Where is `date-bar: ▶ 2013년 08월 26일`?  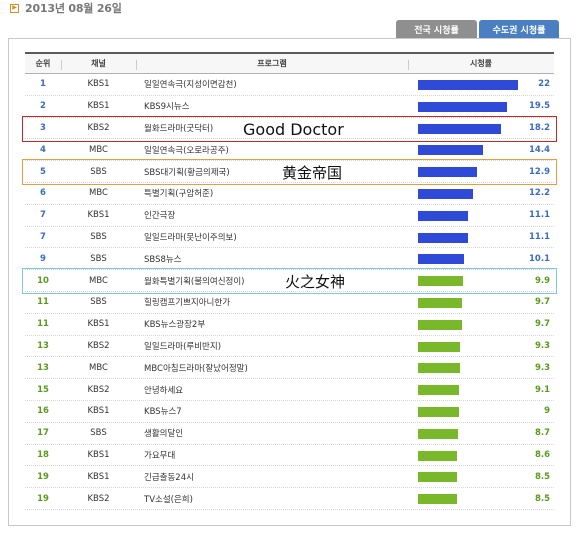 date-bar: ▶ 2013년 08월 26일 is located at coordinates (66, 8).